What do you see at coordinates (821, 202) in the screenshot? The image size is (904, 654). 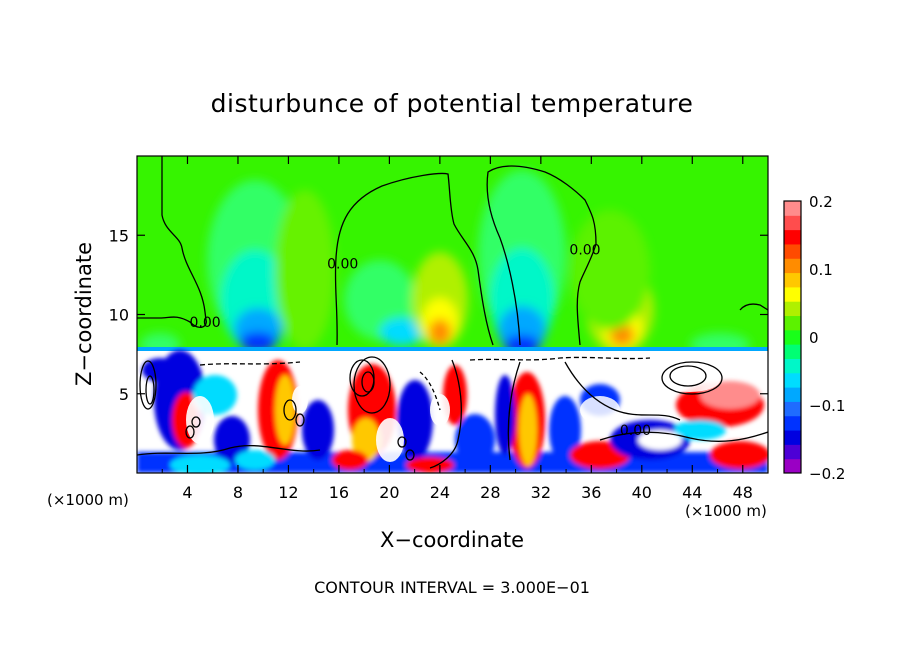 I see `colorbar-tick-label: 0.2` at bounding box center [821, 202].